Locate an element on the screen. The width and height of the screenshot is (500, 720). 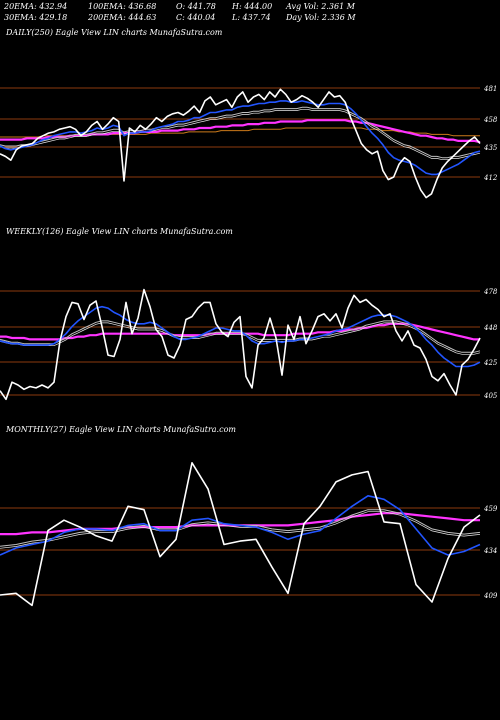
close-value: C: 440.04 is located at coordinates (196, 17).